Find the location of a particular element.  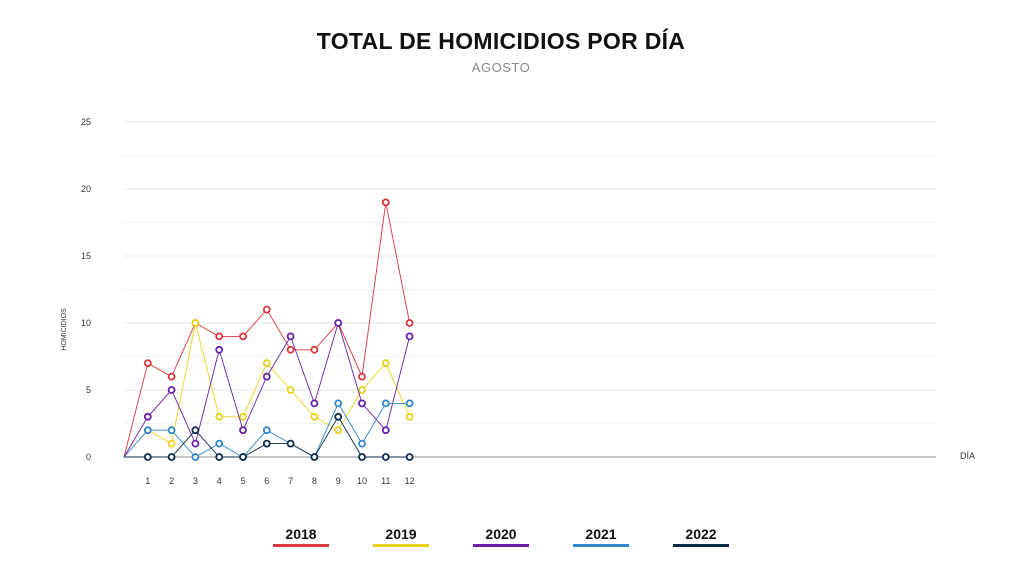

legend-item: 2019 is located at coordinates (401, 536).